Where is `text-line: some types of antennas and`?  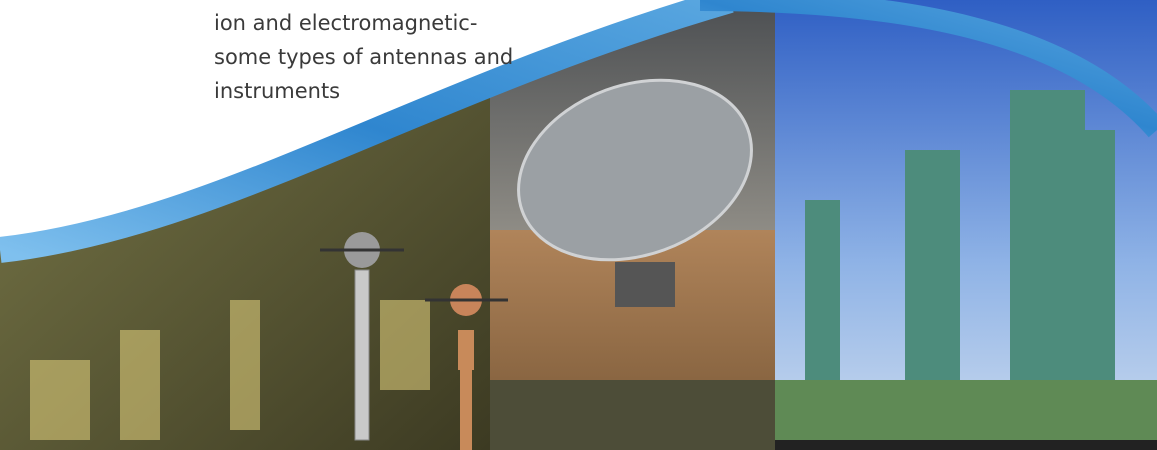 text-line: some types of antennas and is located at coordinates (364, 57).